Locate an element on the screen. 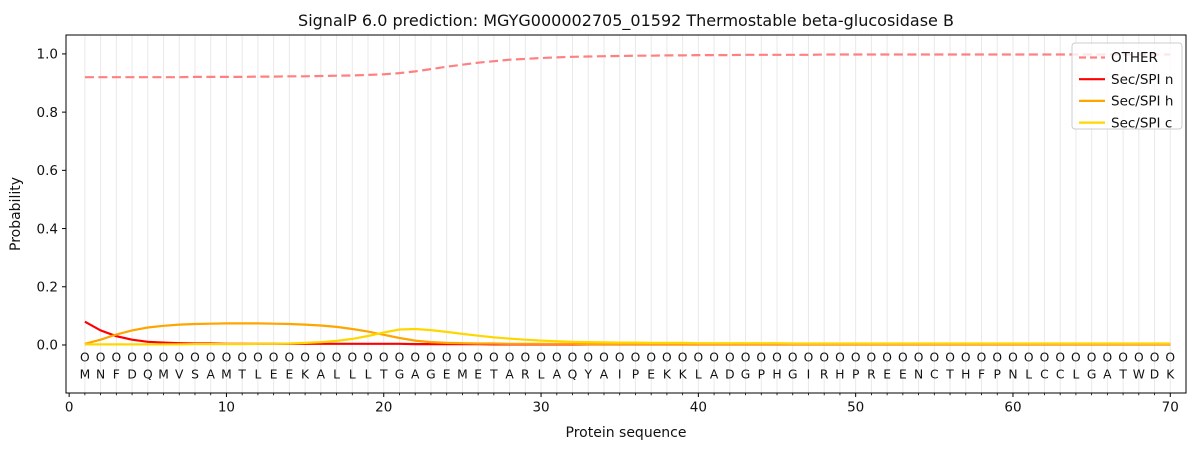  seq-letter: N is located at coordinates (918, 375).